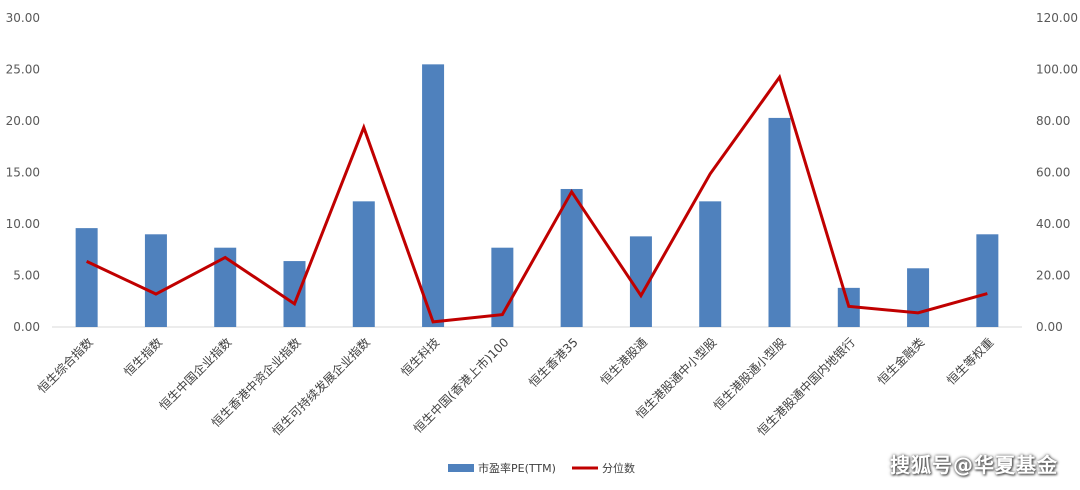 This screenshot has width=1080, height=490. What do you see at coordinates (750, 374) in the screenshot?
I see `category-label: 恒生港股通小型股` at bounding box center [750, 374].